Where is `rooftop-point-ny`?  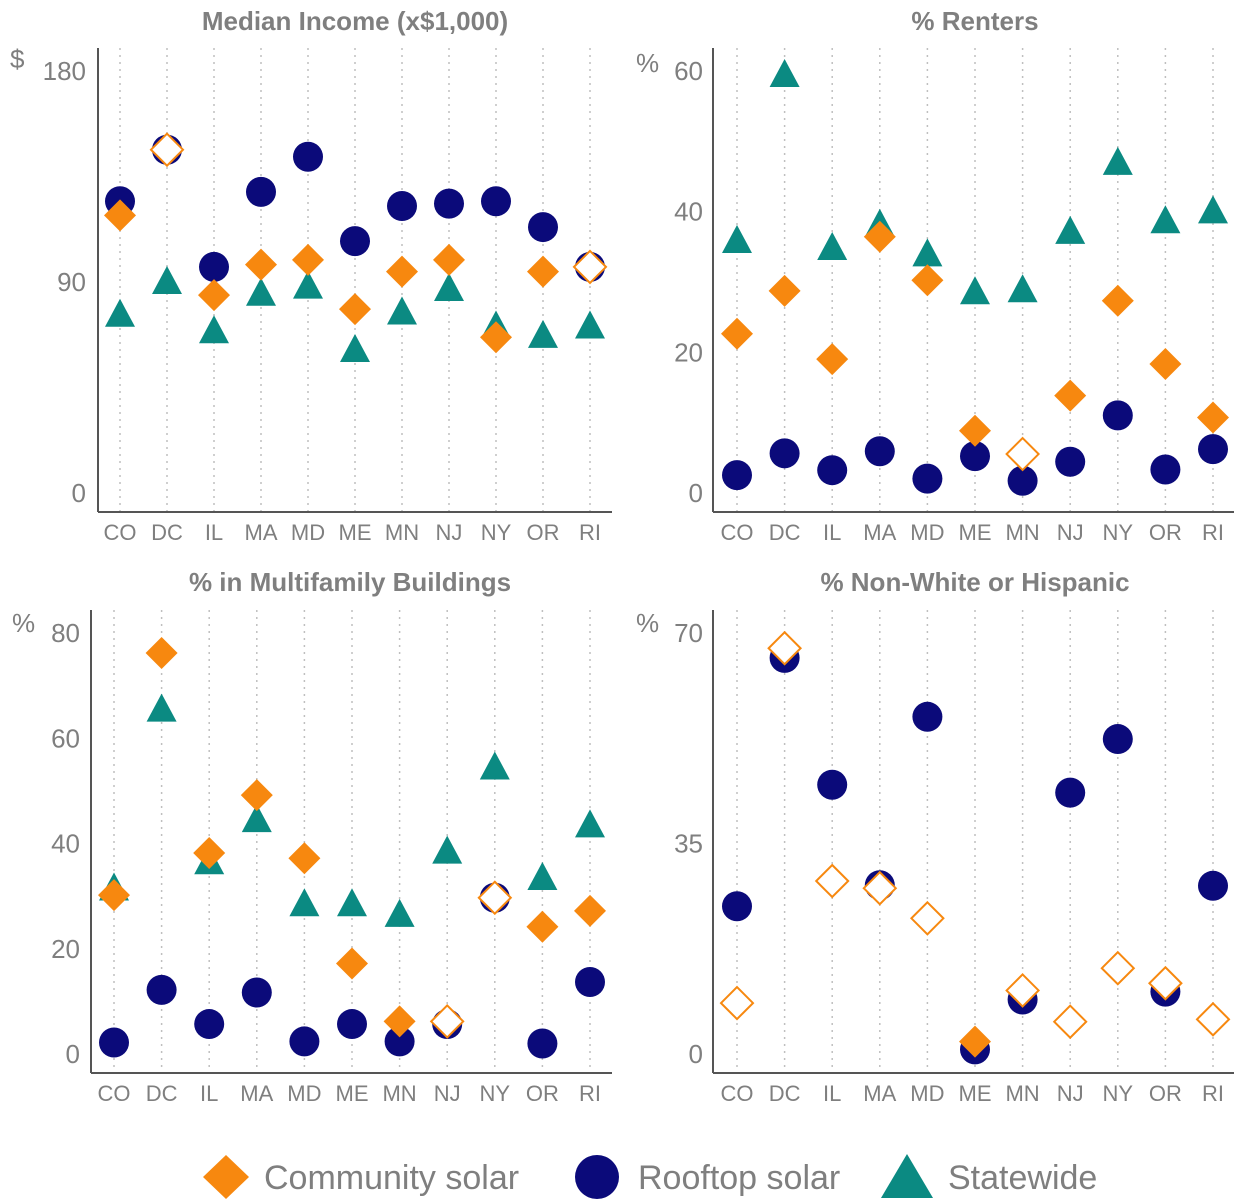
rooftop-point-ny is located at coordinates (496, 201).